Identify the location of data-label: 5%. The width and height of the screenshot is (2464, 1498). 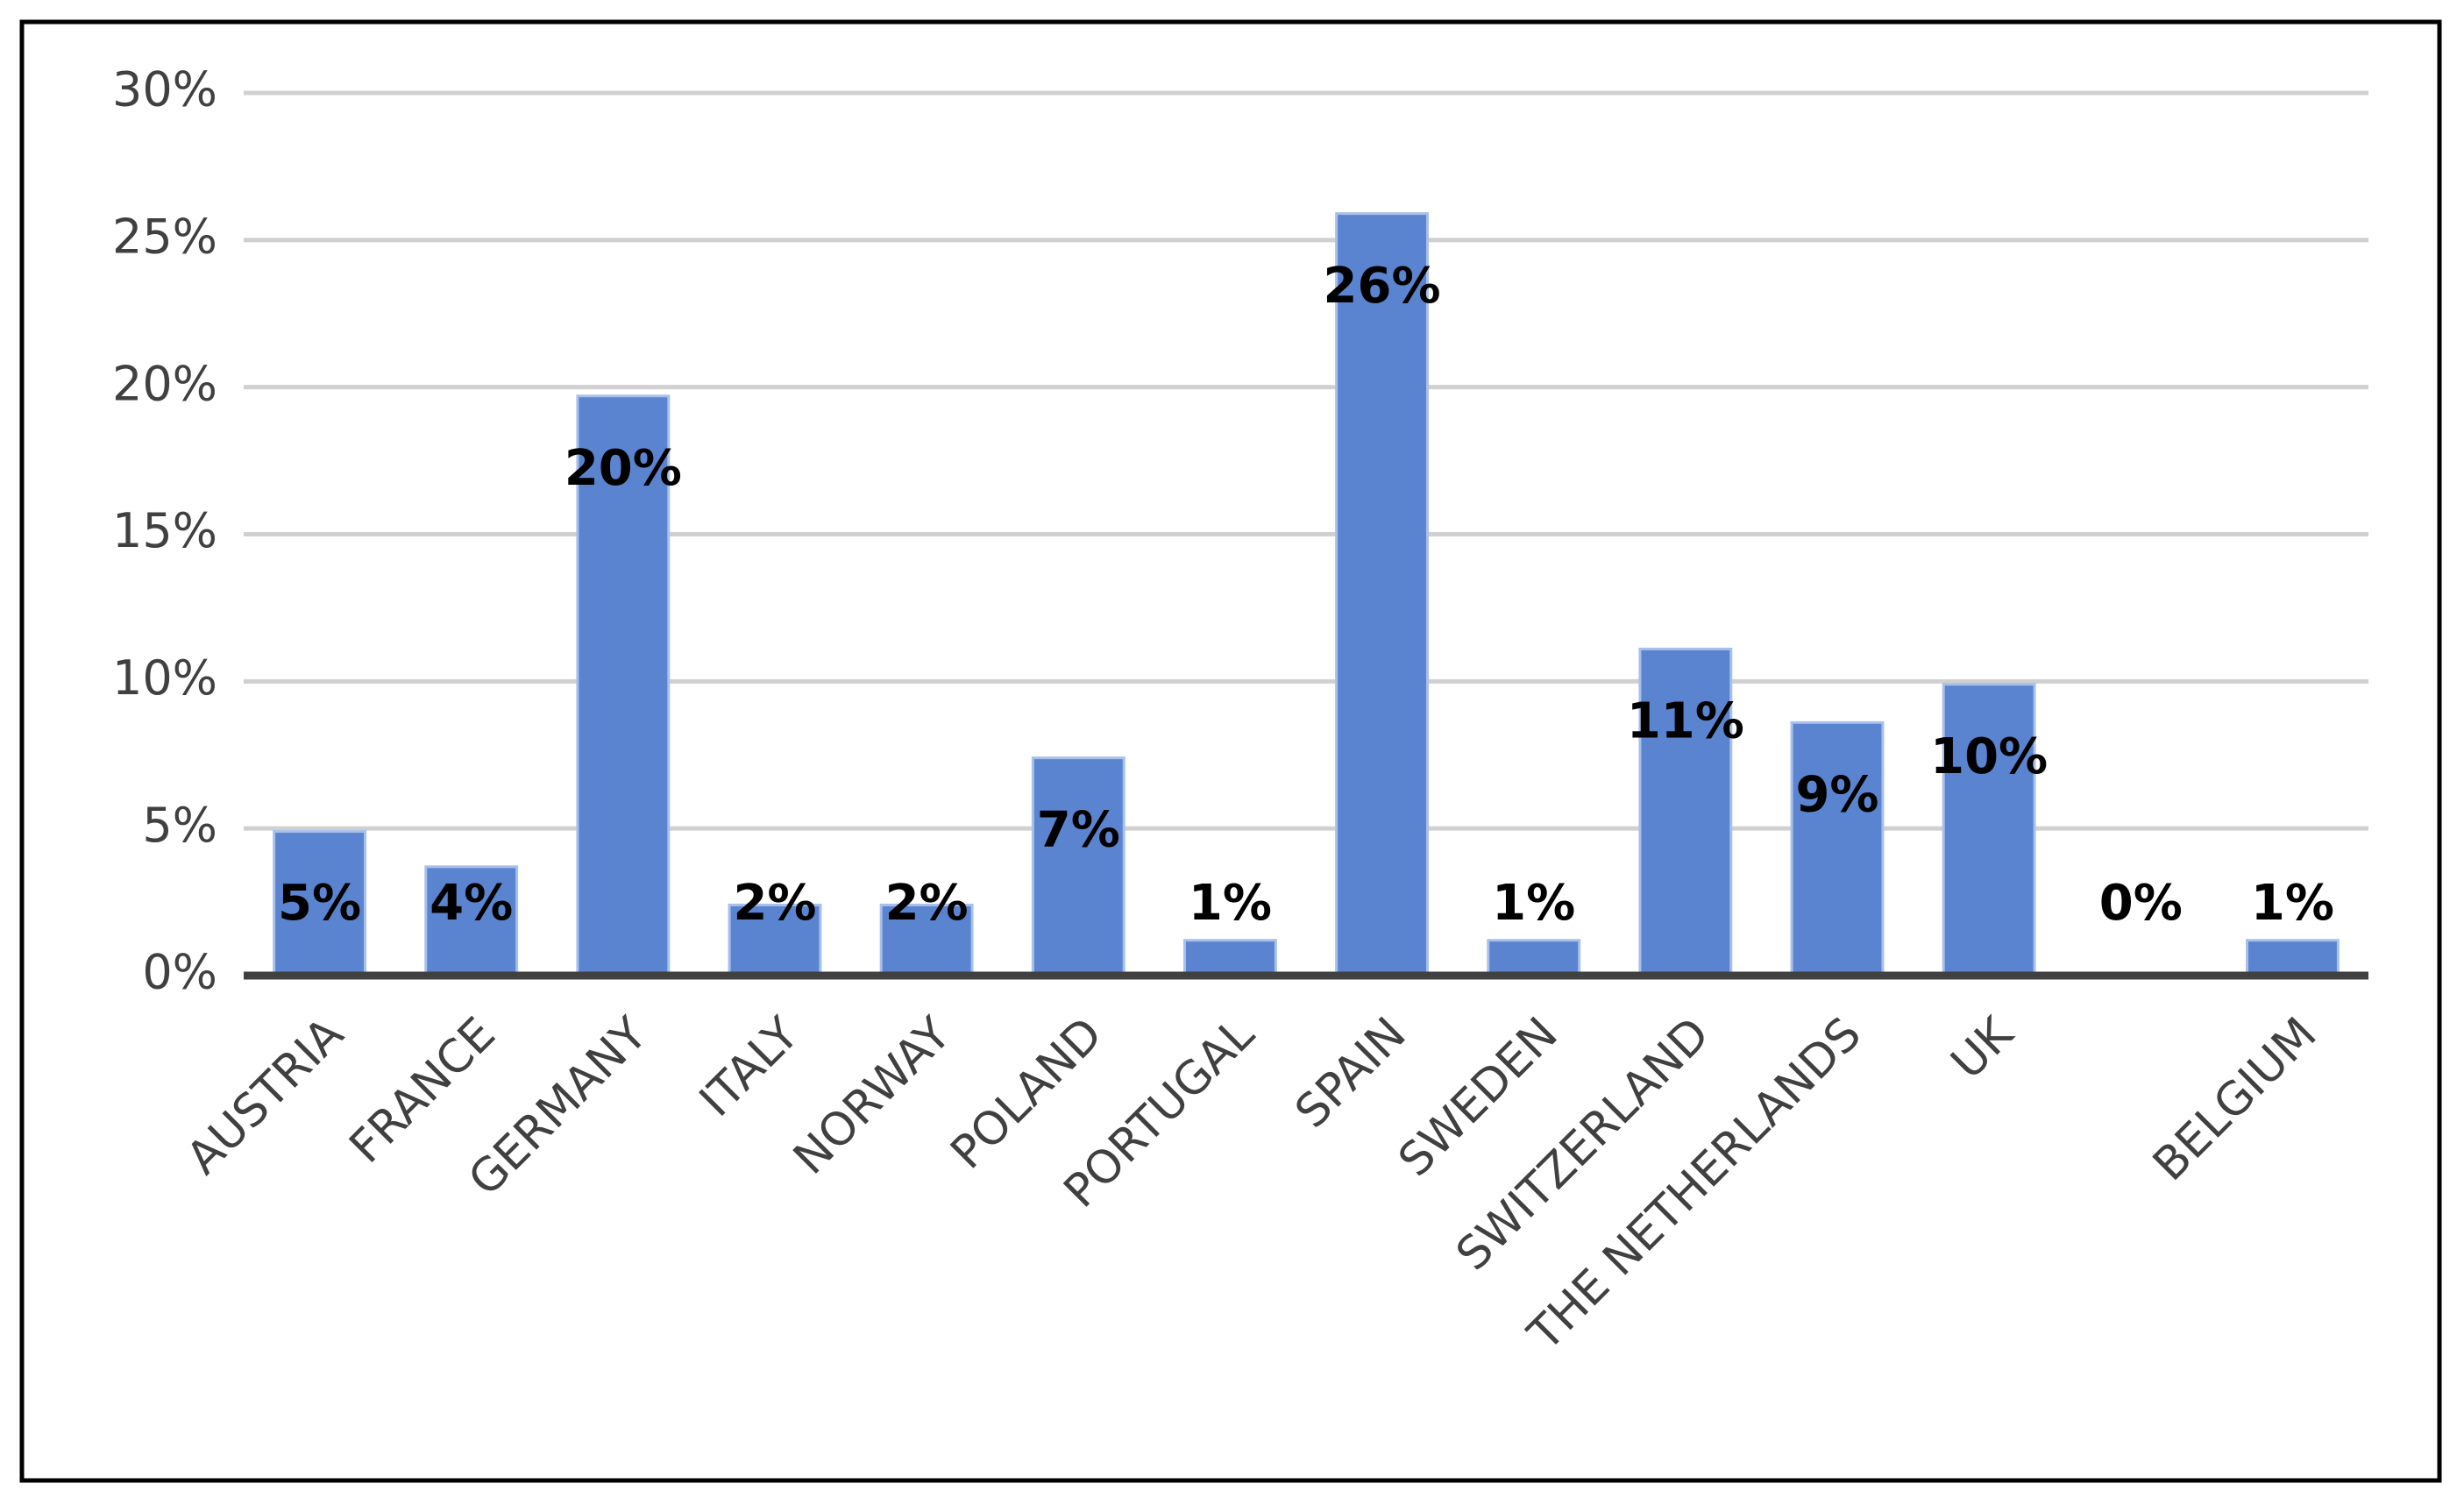
(319, 903).